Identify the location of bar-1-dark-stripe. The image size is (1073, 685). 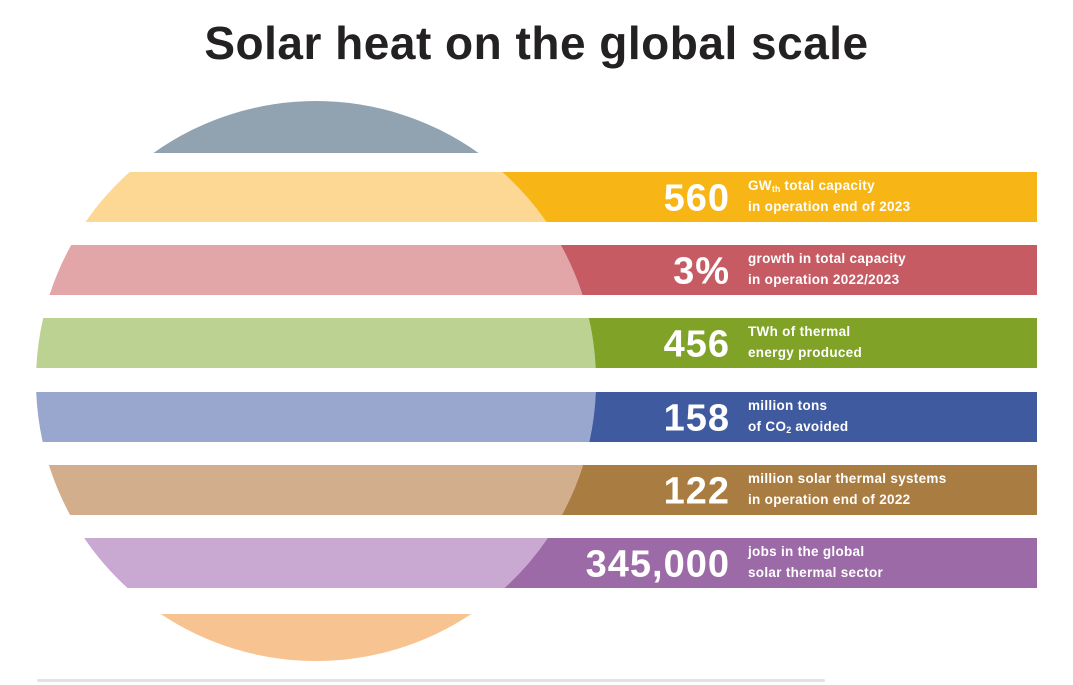
(769, 197).